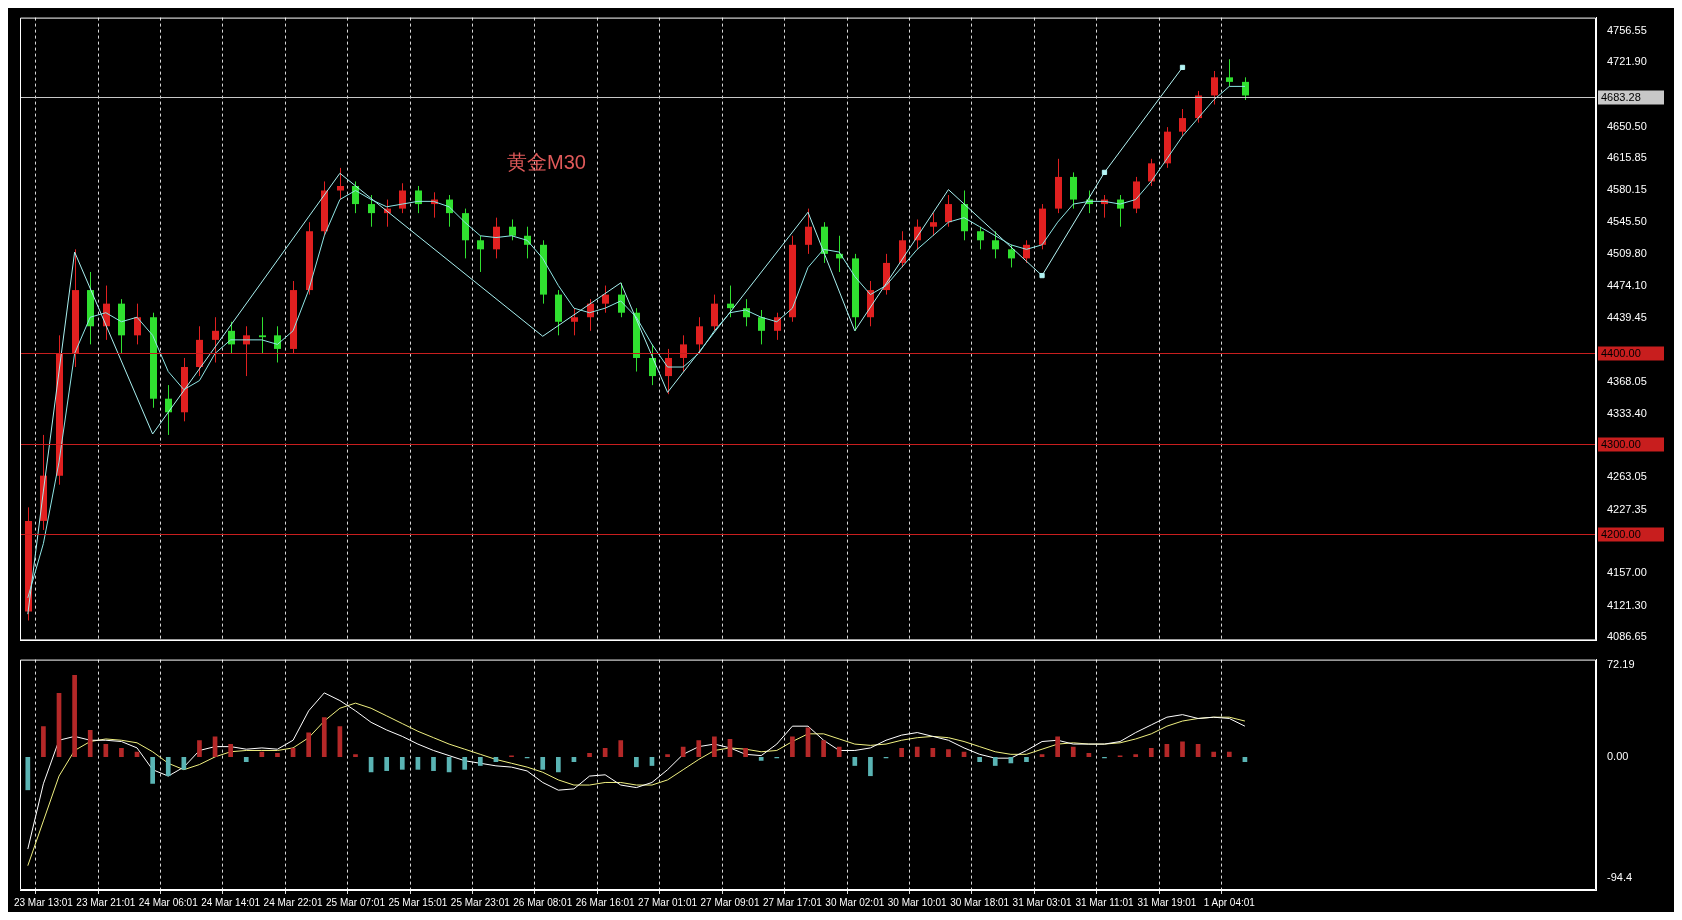  I want to click on x-tick-label: 30 Mar 10:01, so click(917, 902).